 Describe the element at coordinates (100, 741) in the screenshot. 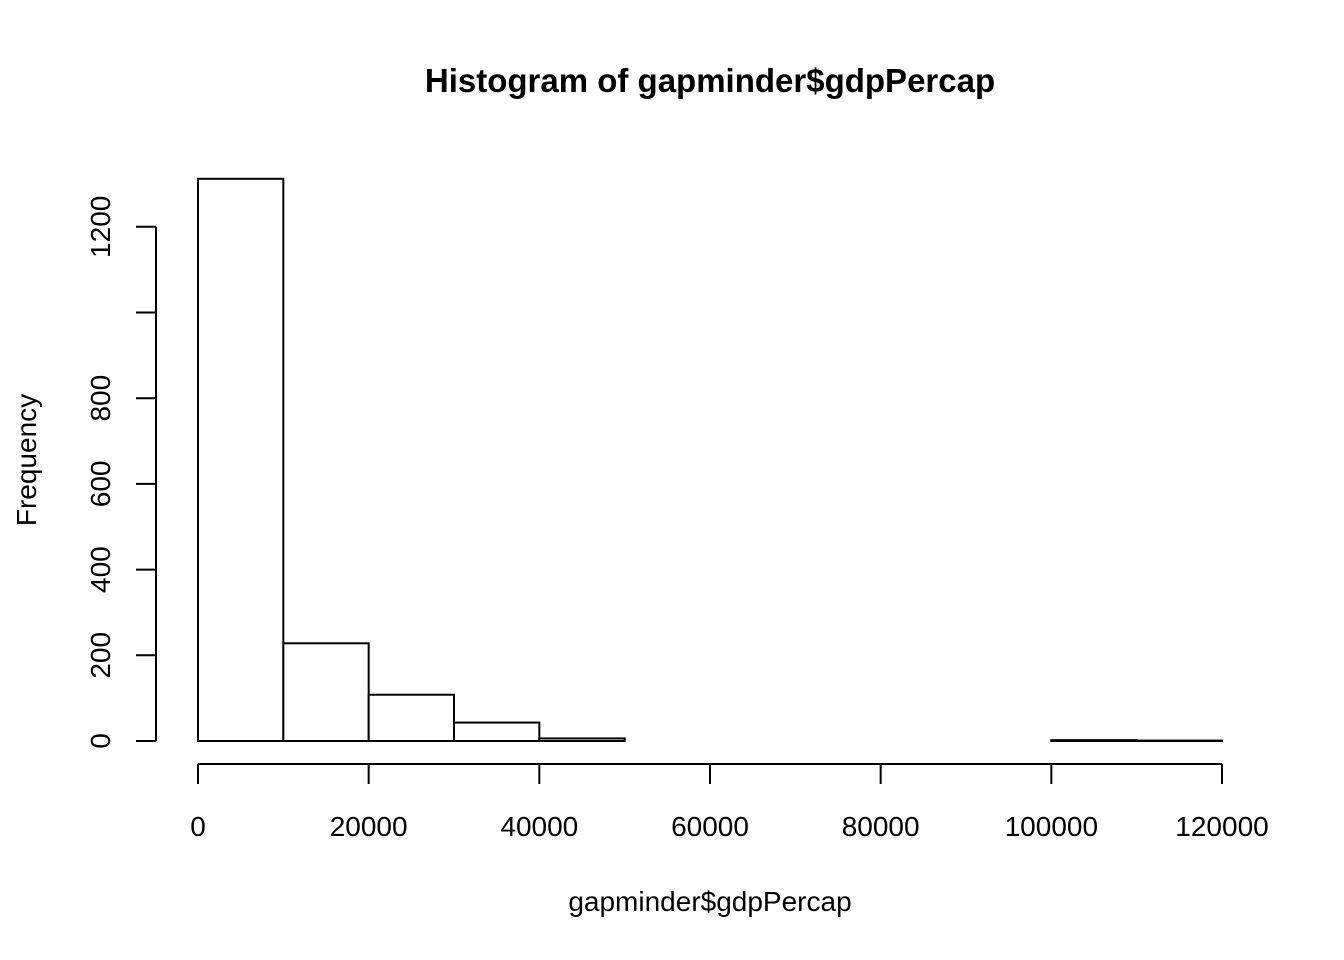

I see `y-tick-label: 0` at that location.